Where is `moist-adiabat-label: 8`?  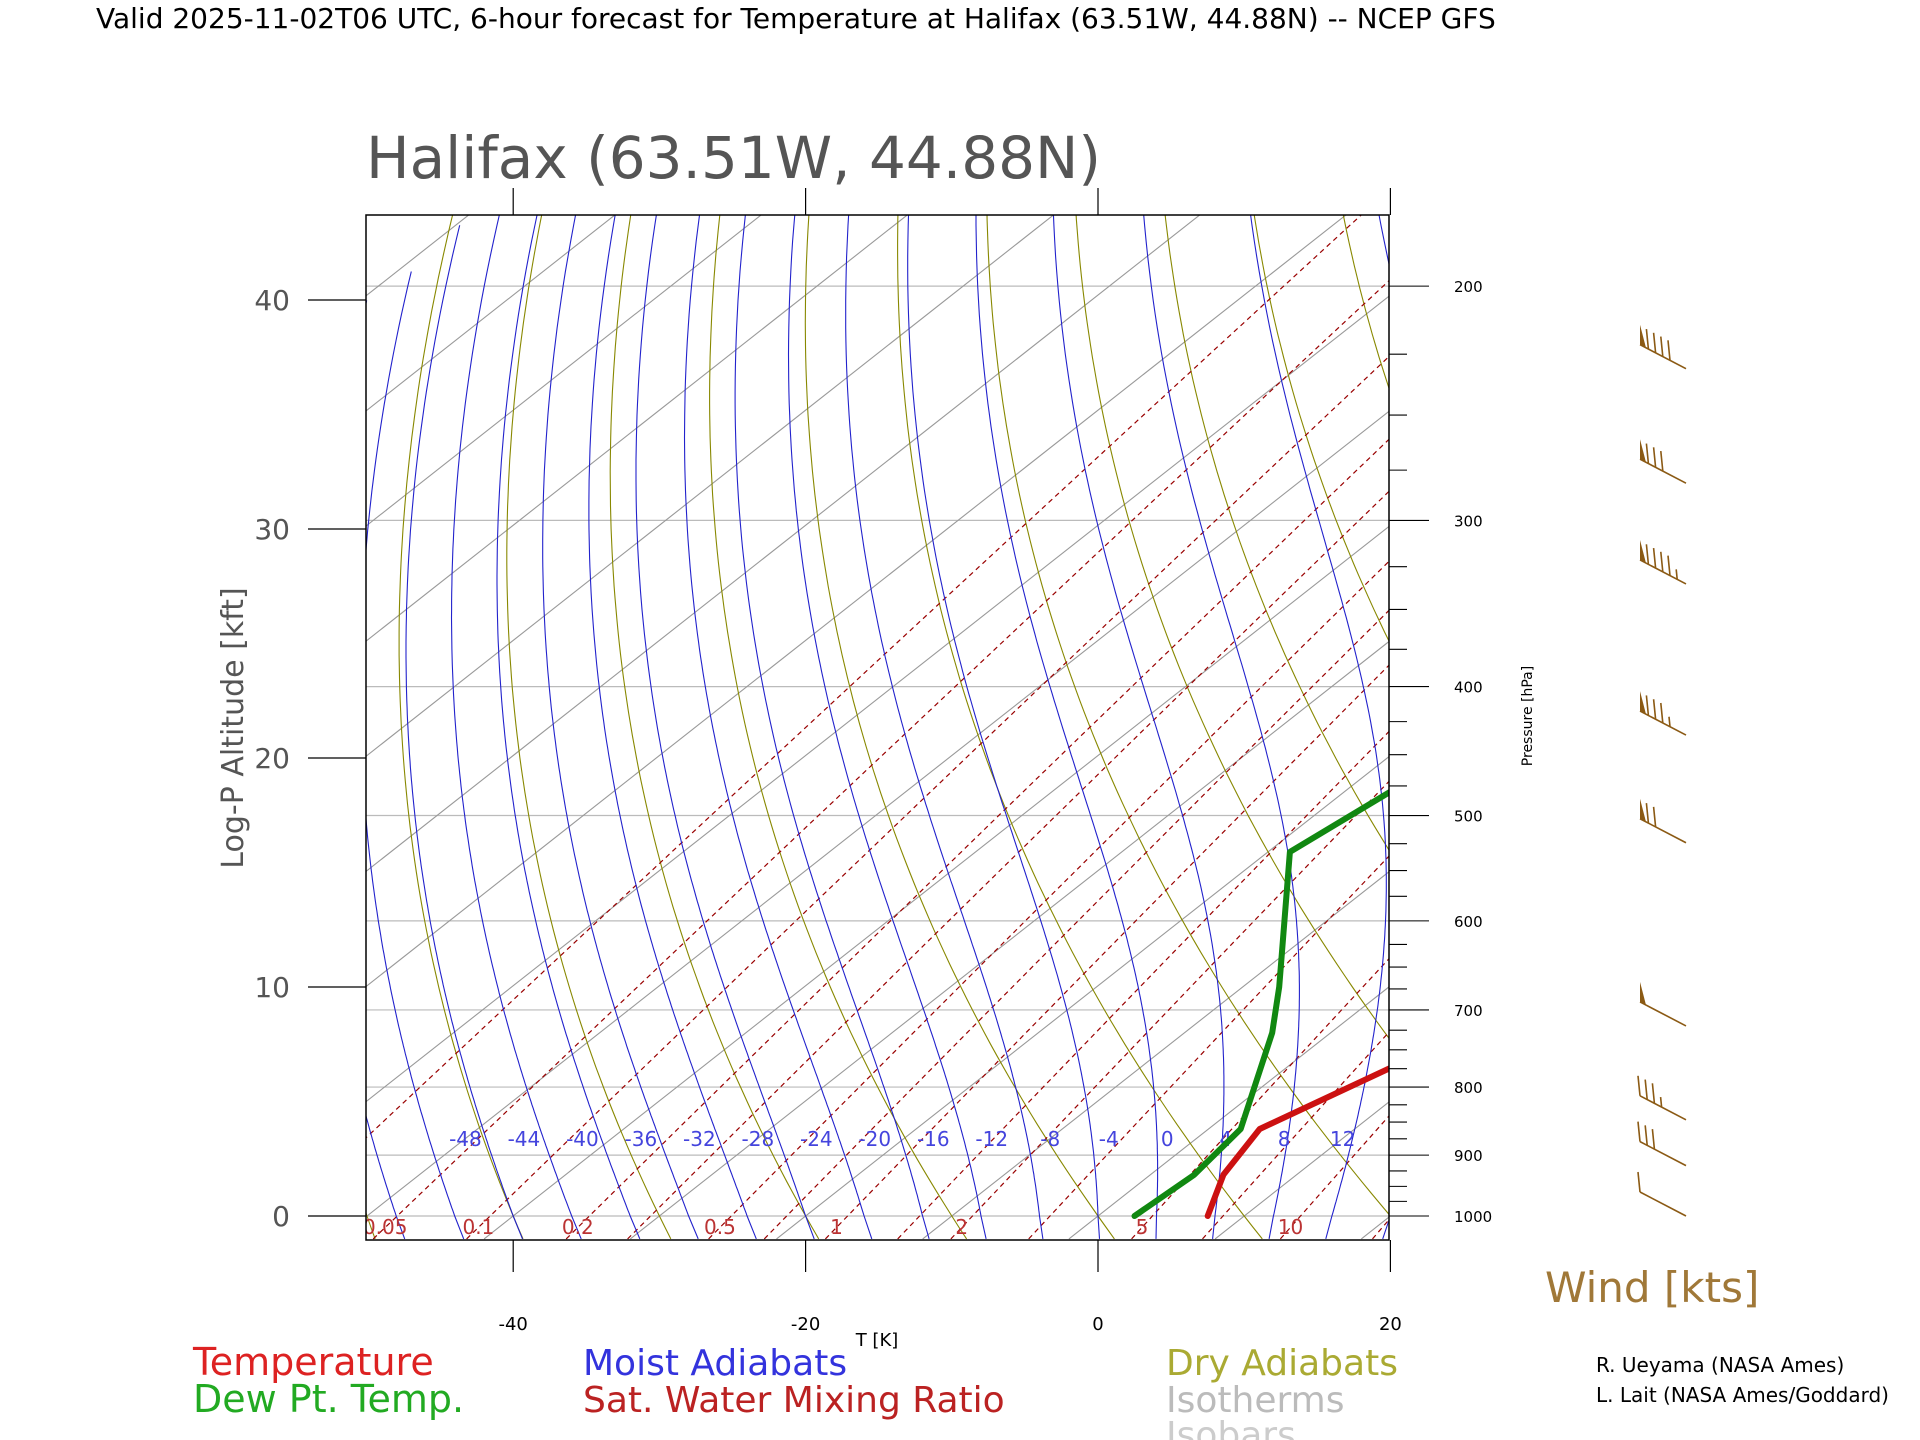 moist-adiabat-label: 8 is located at coordinates (1284, 1139).